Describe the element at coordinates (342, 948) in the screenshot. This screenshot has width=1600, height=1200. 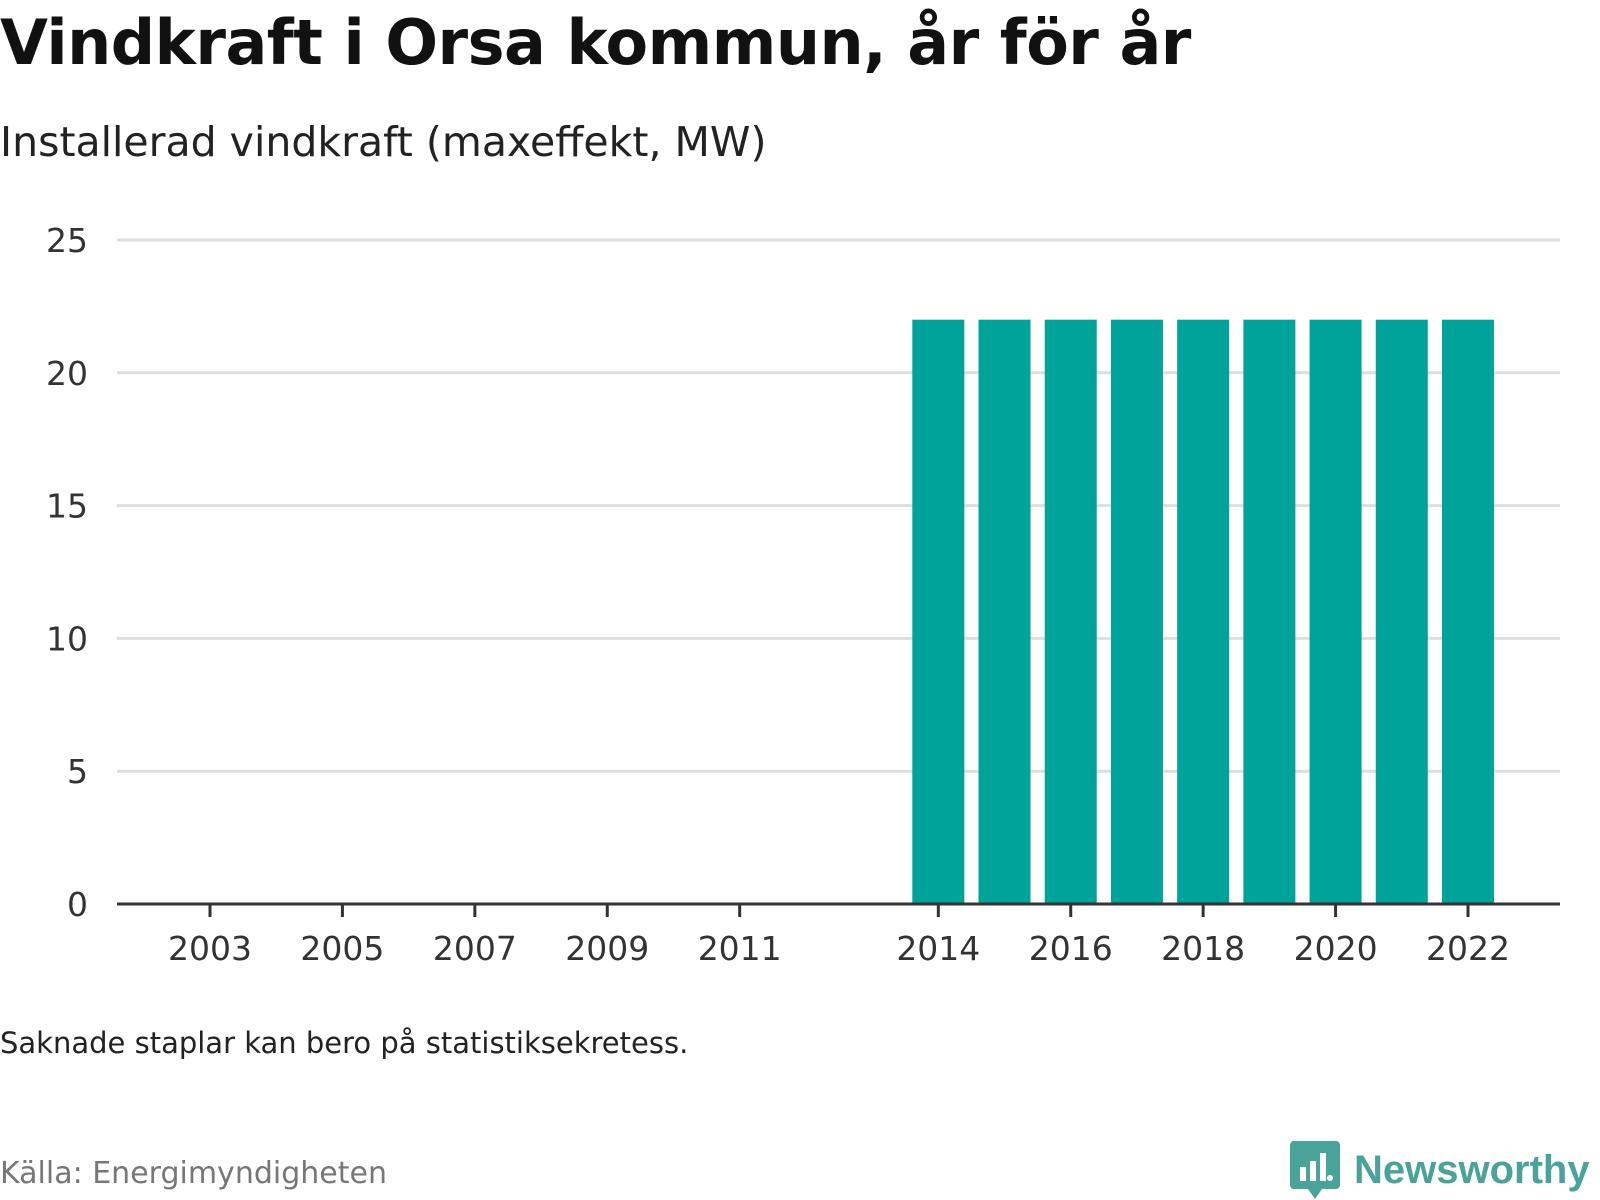
I see `x-tick-label: 2005` at that location.